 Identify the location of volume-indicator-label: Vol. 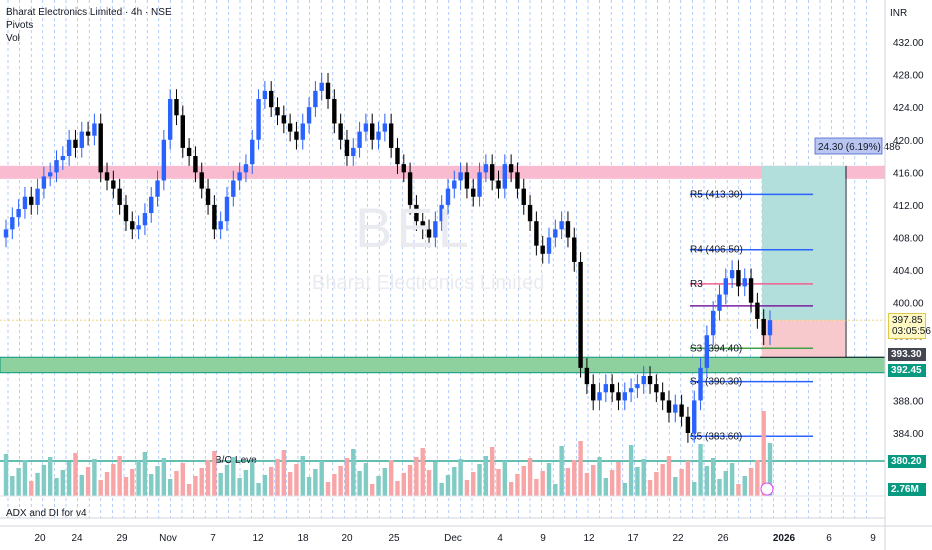
(13, 38).